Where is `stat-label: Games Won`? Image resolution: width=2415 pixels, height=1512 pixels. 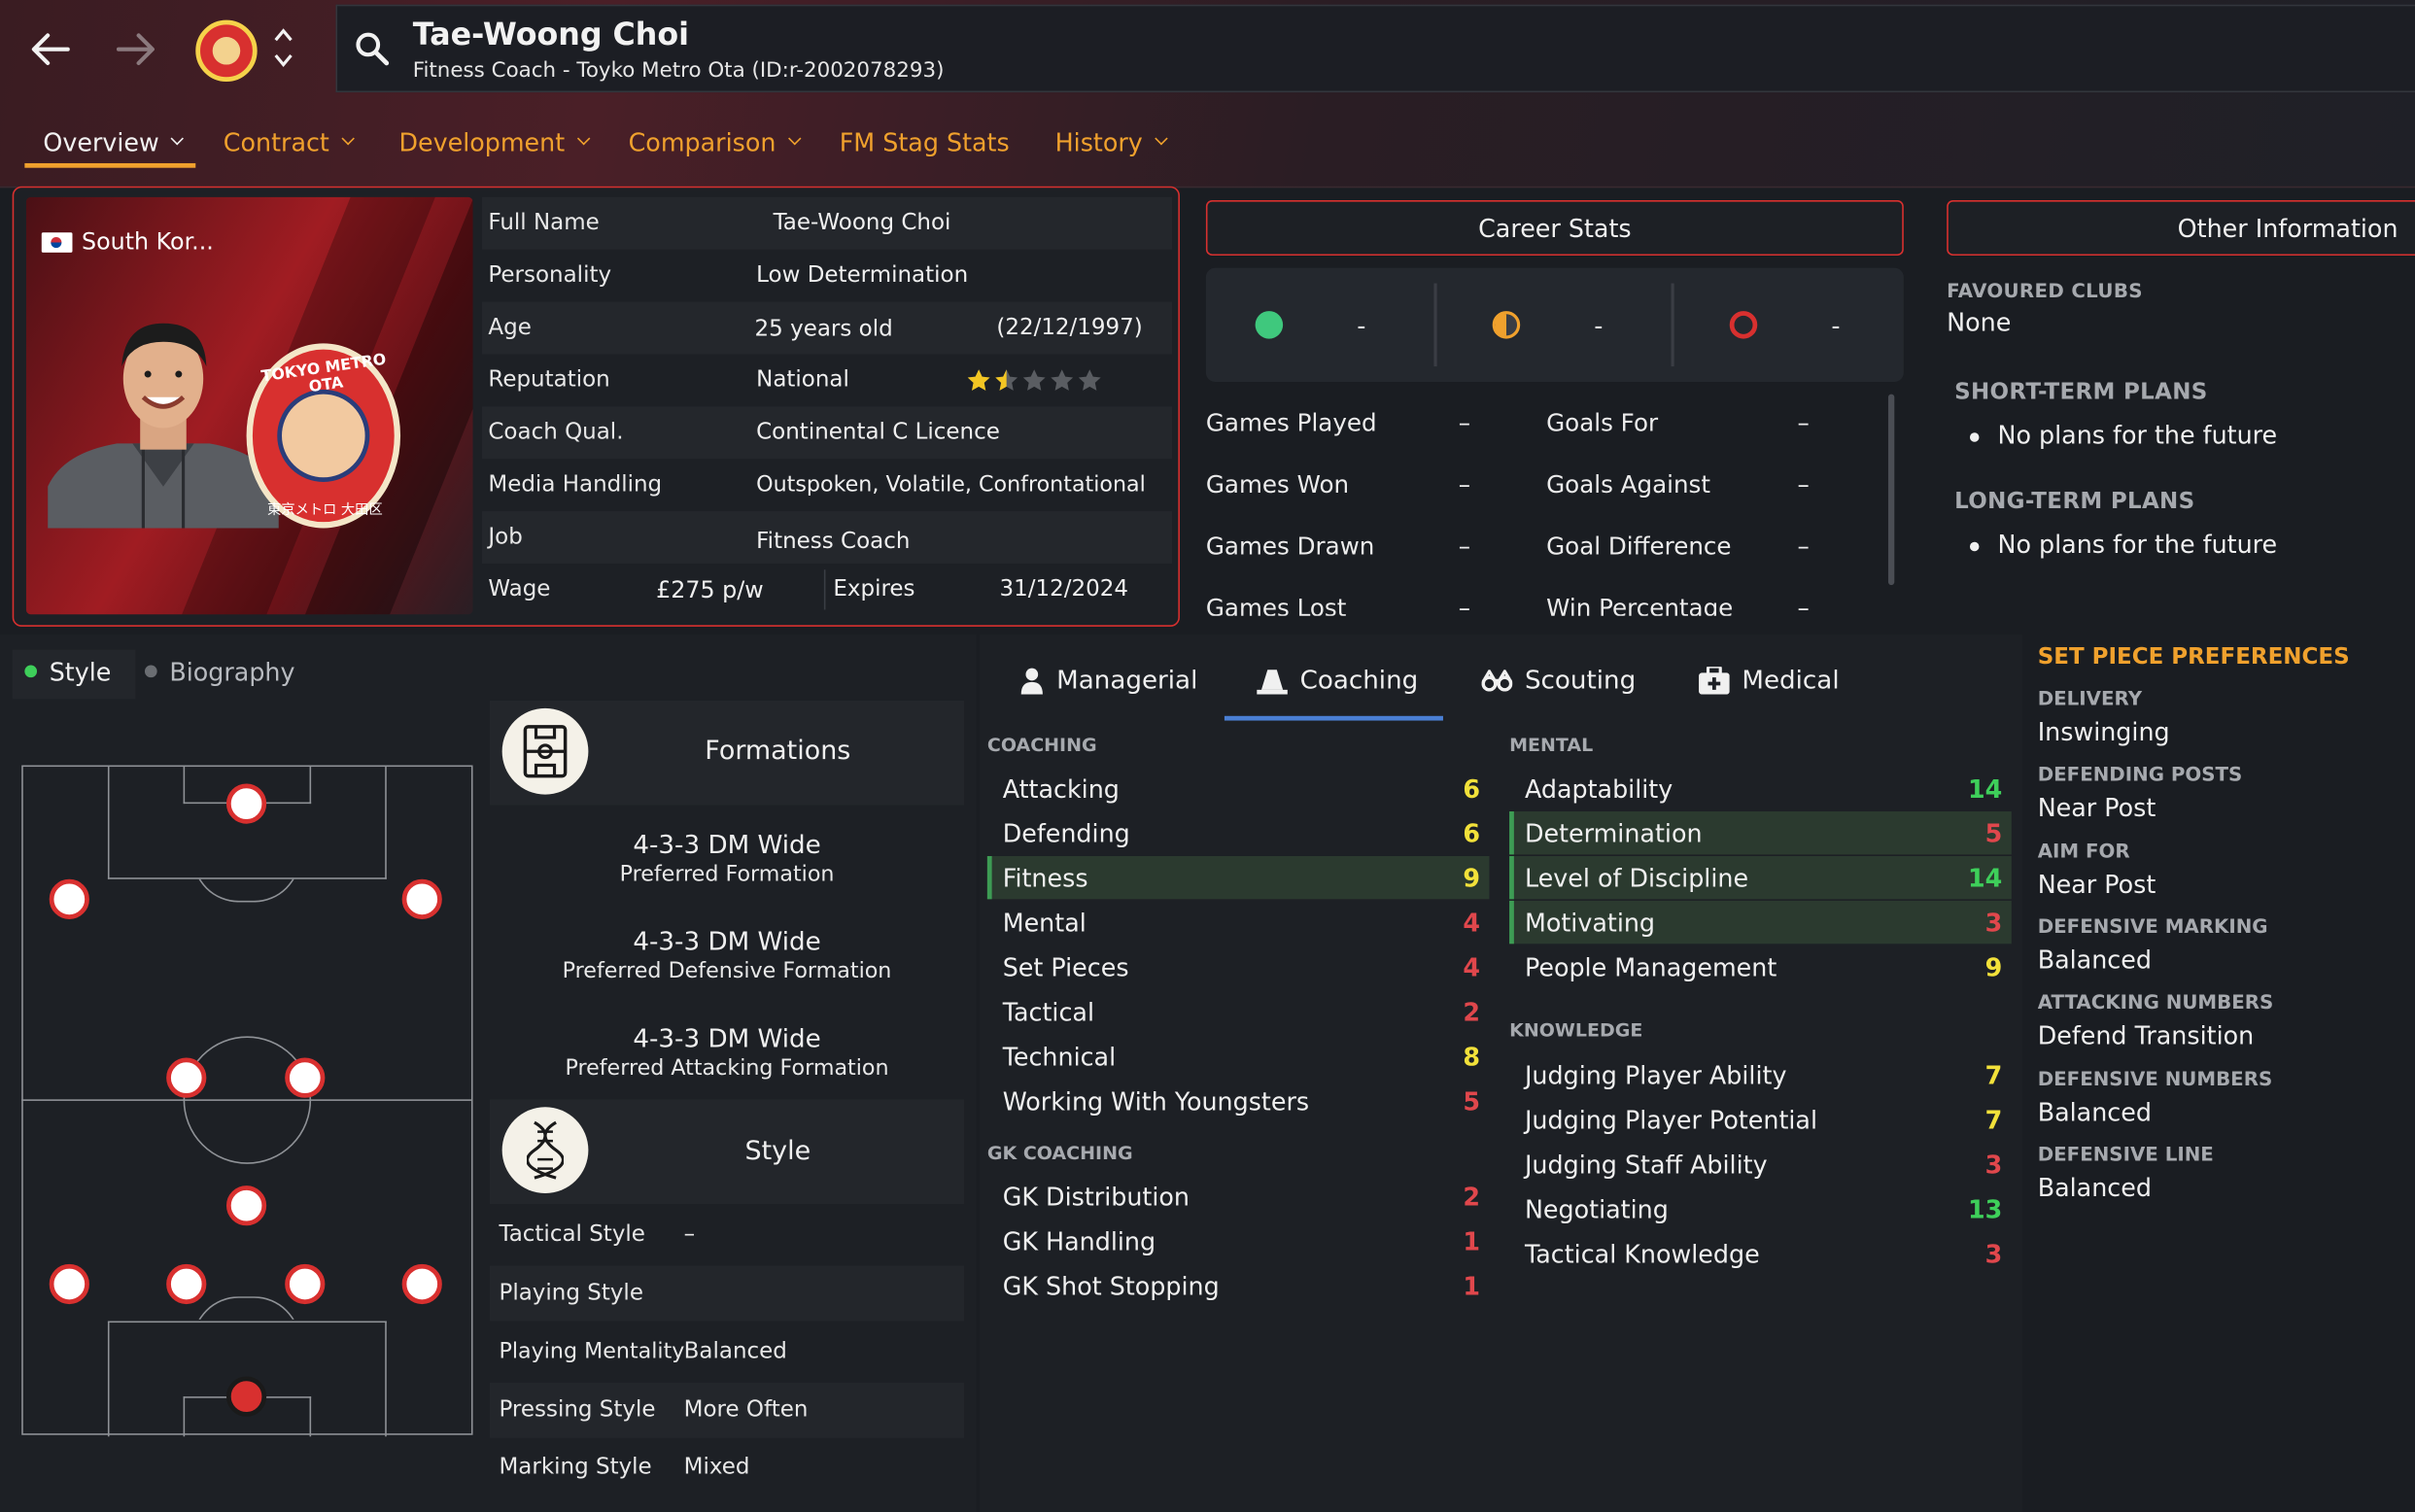 stat-label: Games Won is located at coordinates (1277, 485).